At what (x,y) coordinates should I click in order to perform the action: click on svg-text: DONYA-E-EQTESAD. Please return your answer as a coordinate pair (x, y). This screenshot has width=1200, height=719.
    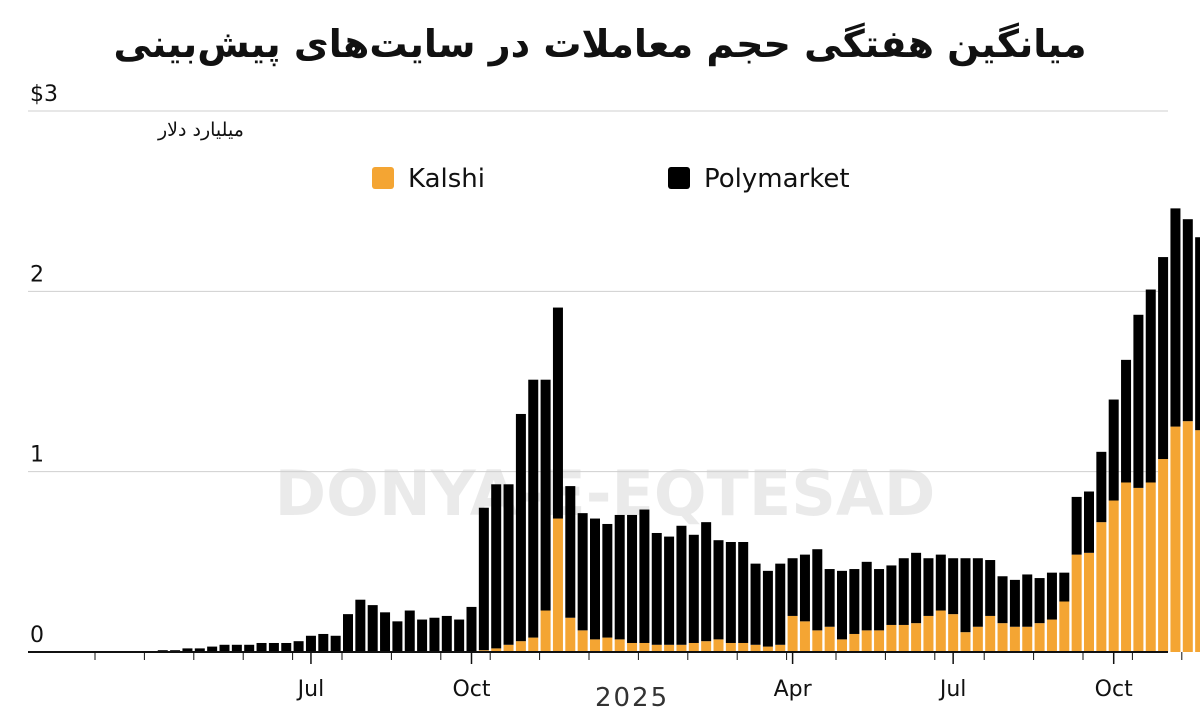
    Looking at the image, I should click on (605, 493).